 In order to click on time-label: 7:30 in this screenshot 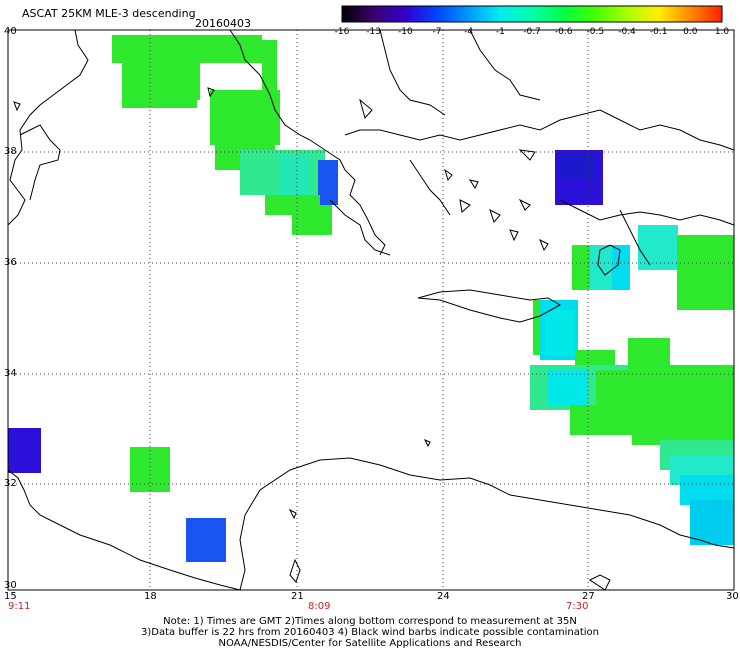, I will do `click(577, 606)`.